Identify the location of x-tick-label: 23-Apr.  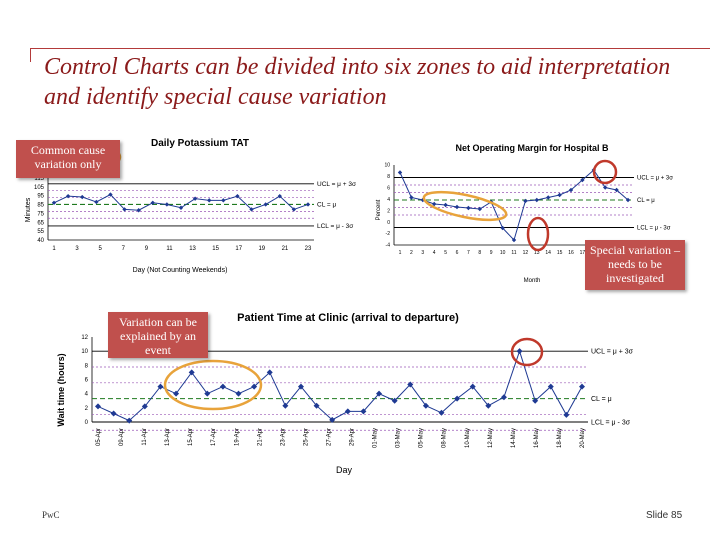
(283, 437).